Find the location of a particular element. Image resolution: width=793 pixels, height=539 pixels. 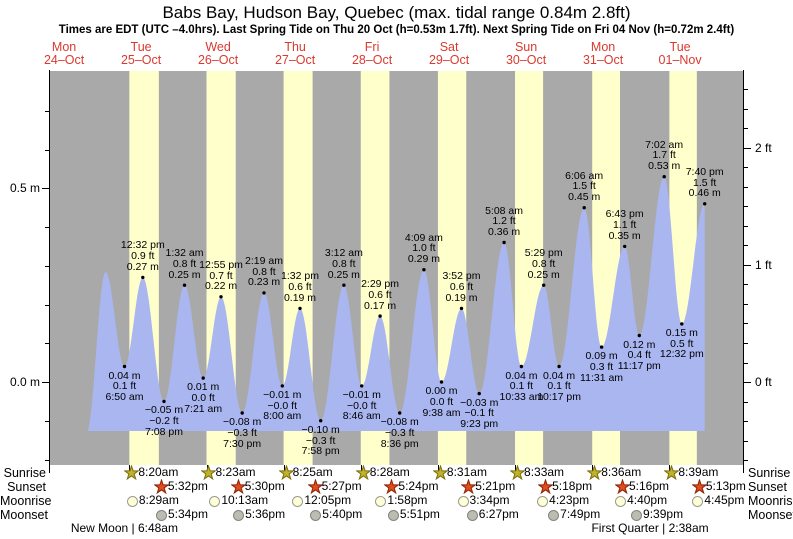

tide-extreme-label: 6:06 am 1.5 ft 0.45 m is located at coordinates (584, 186).